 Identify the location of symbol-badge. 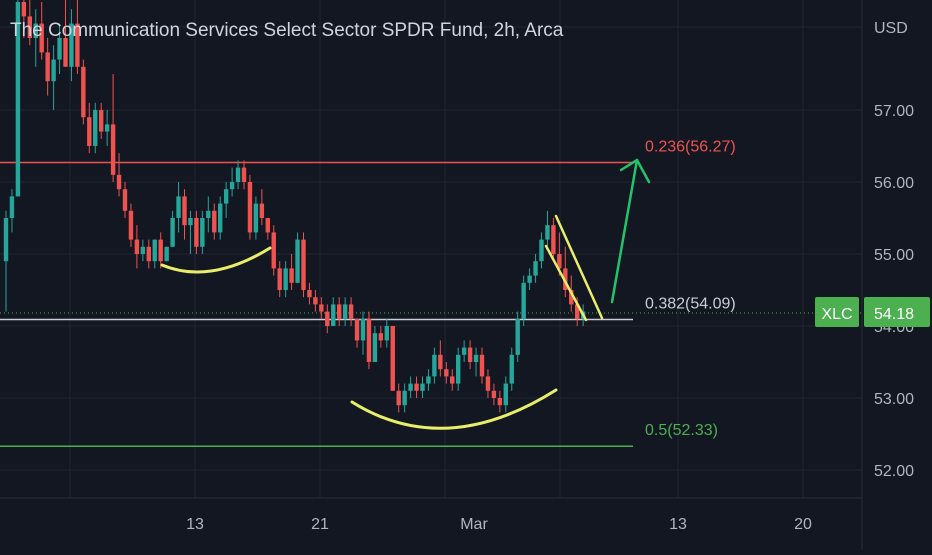
(837, 312).